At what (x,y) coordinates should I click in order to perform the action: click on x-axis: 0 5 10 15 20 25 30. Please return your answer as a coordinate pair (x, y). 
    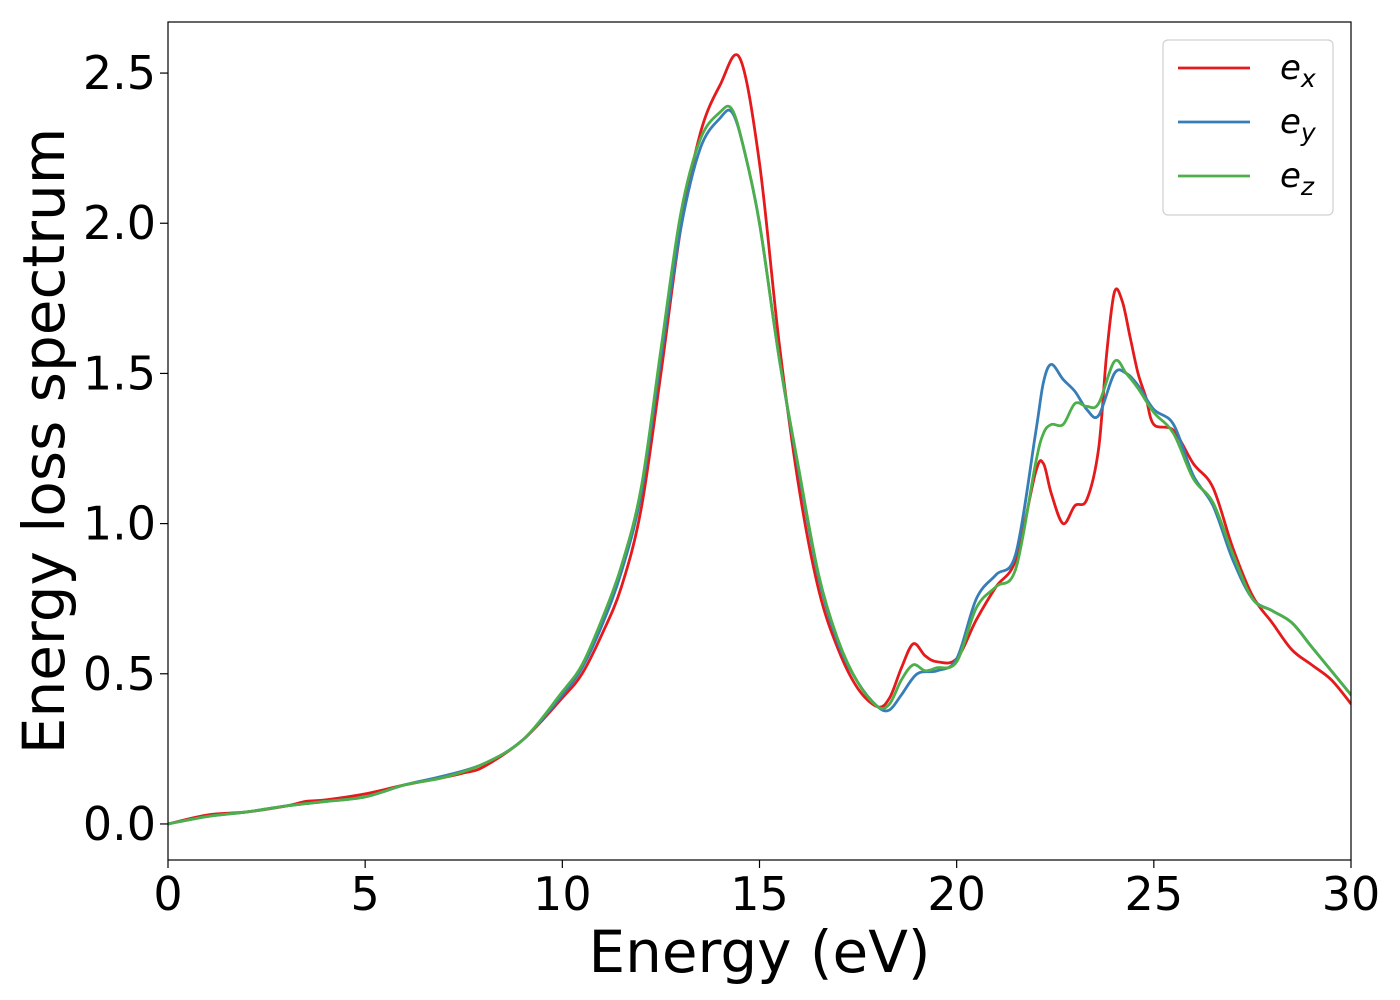
    Looking at the image, I should click on (766, 890).